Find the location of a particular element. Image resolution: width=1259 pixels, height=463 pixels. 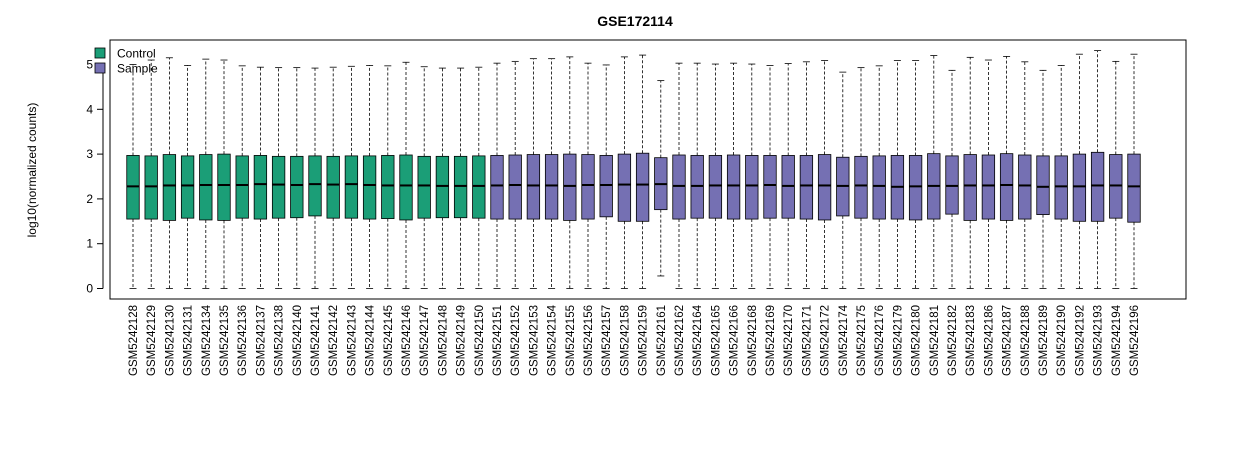

box-GSM5242136 is located at coordinates (242, 177).